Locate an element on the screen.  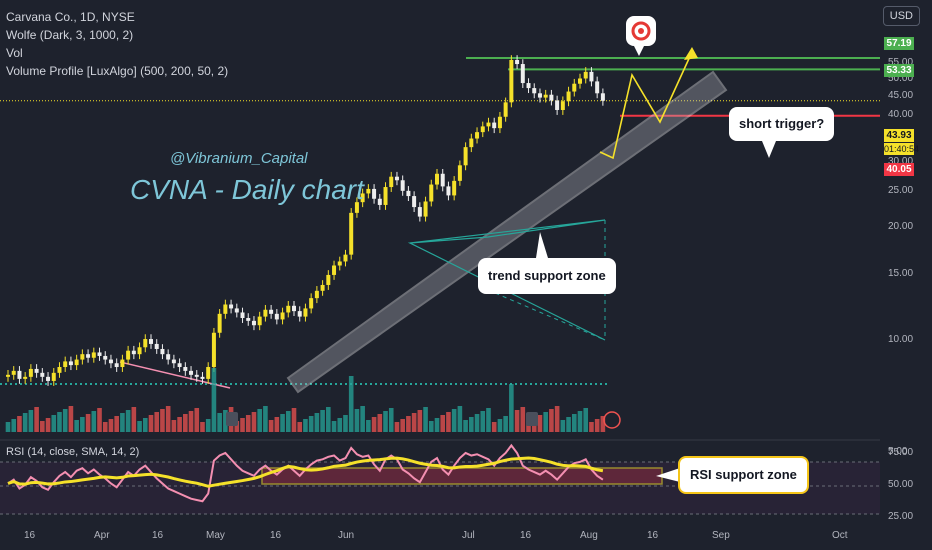
indicator-wolfe: Wolfe (Dark, 3, 1000, 2) is located at coordinates (70, 35).